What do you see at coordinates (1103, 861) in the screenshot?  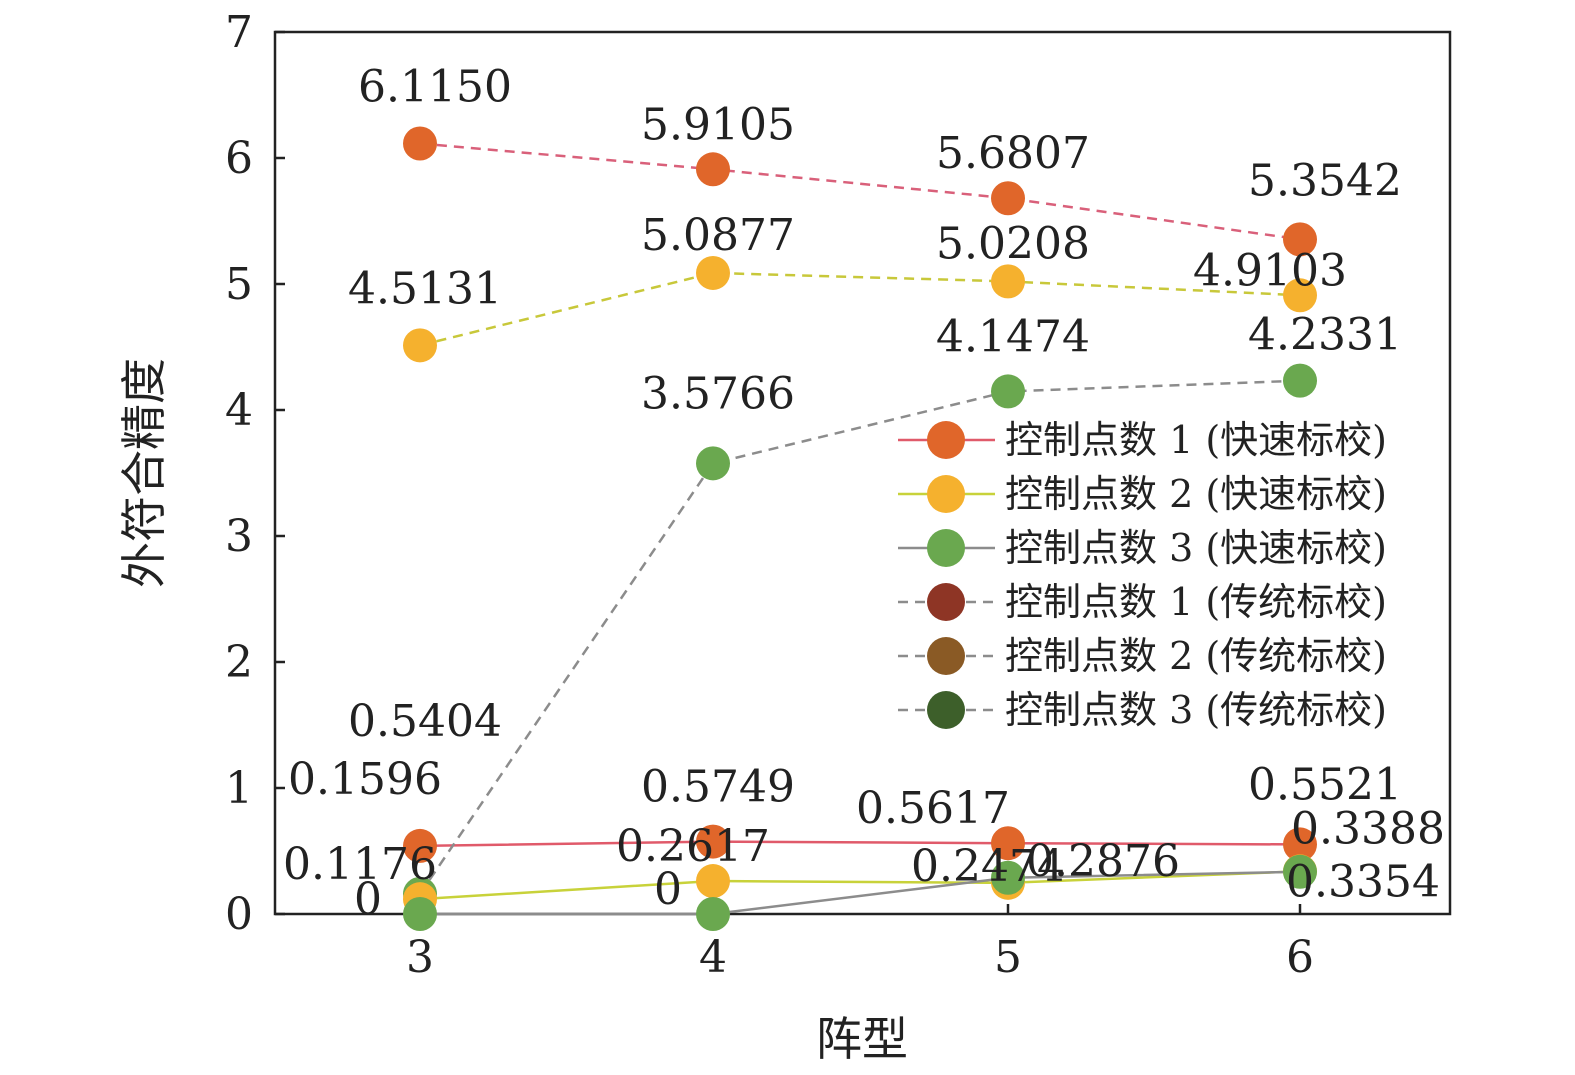 I see `data-label: 0.2876` at bounding box center [1103, 861].